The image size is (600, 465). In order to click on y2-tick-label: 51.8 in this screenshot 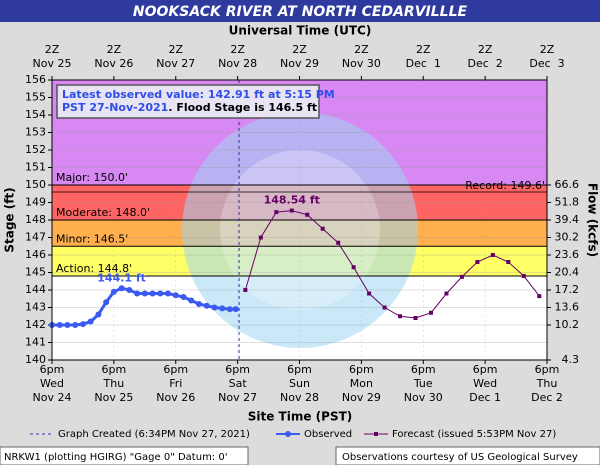, I will do `click(567, 202)`.